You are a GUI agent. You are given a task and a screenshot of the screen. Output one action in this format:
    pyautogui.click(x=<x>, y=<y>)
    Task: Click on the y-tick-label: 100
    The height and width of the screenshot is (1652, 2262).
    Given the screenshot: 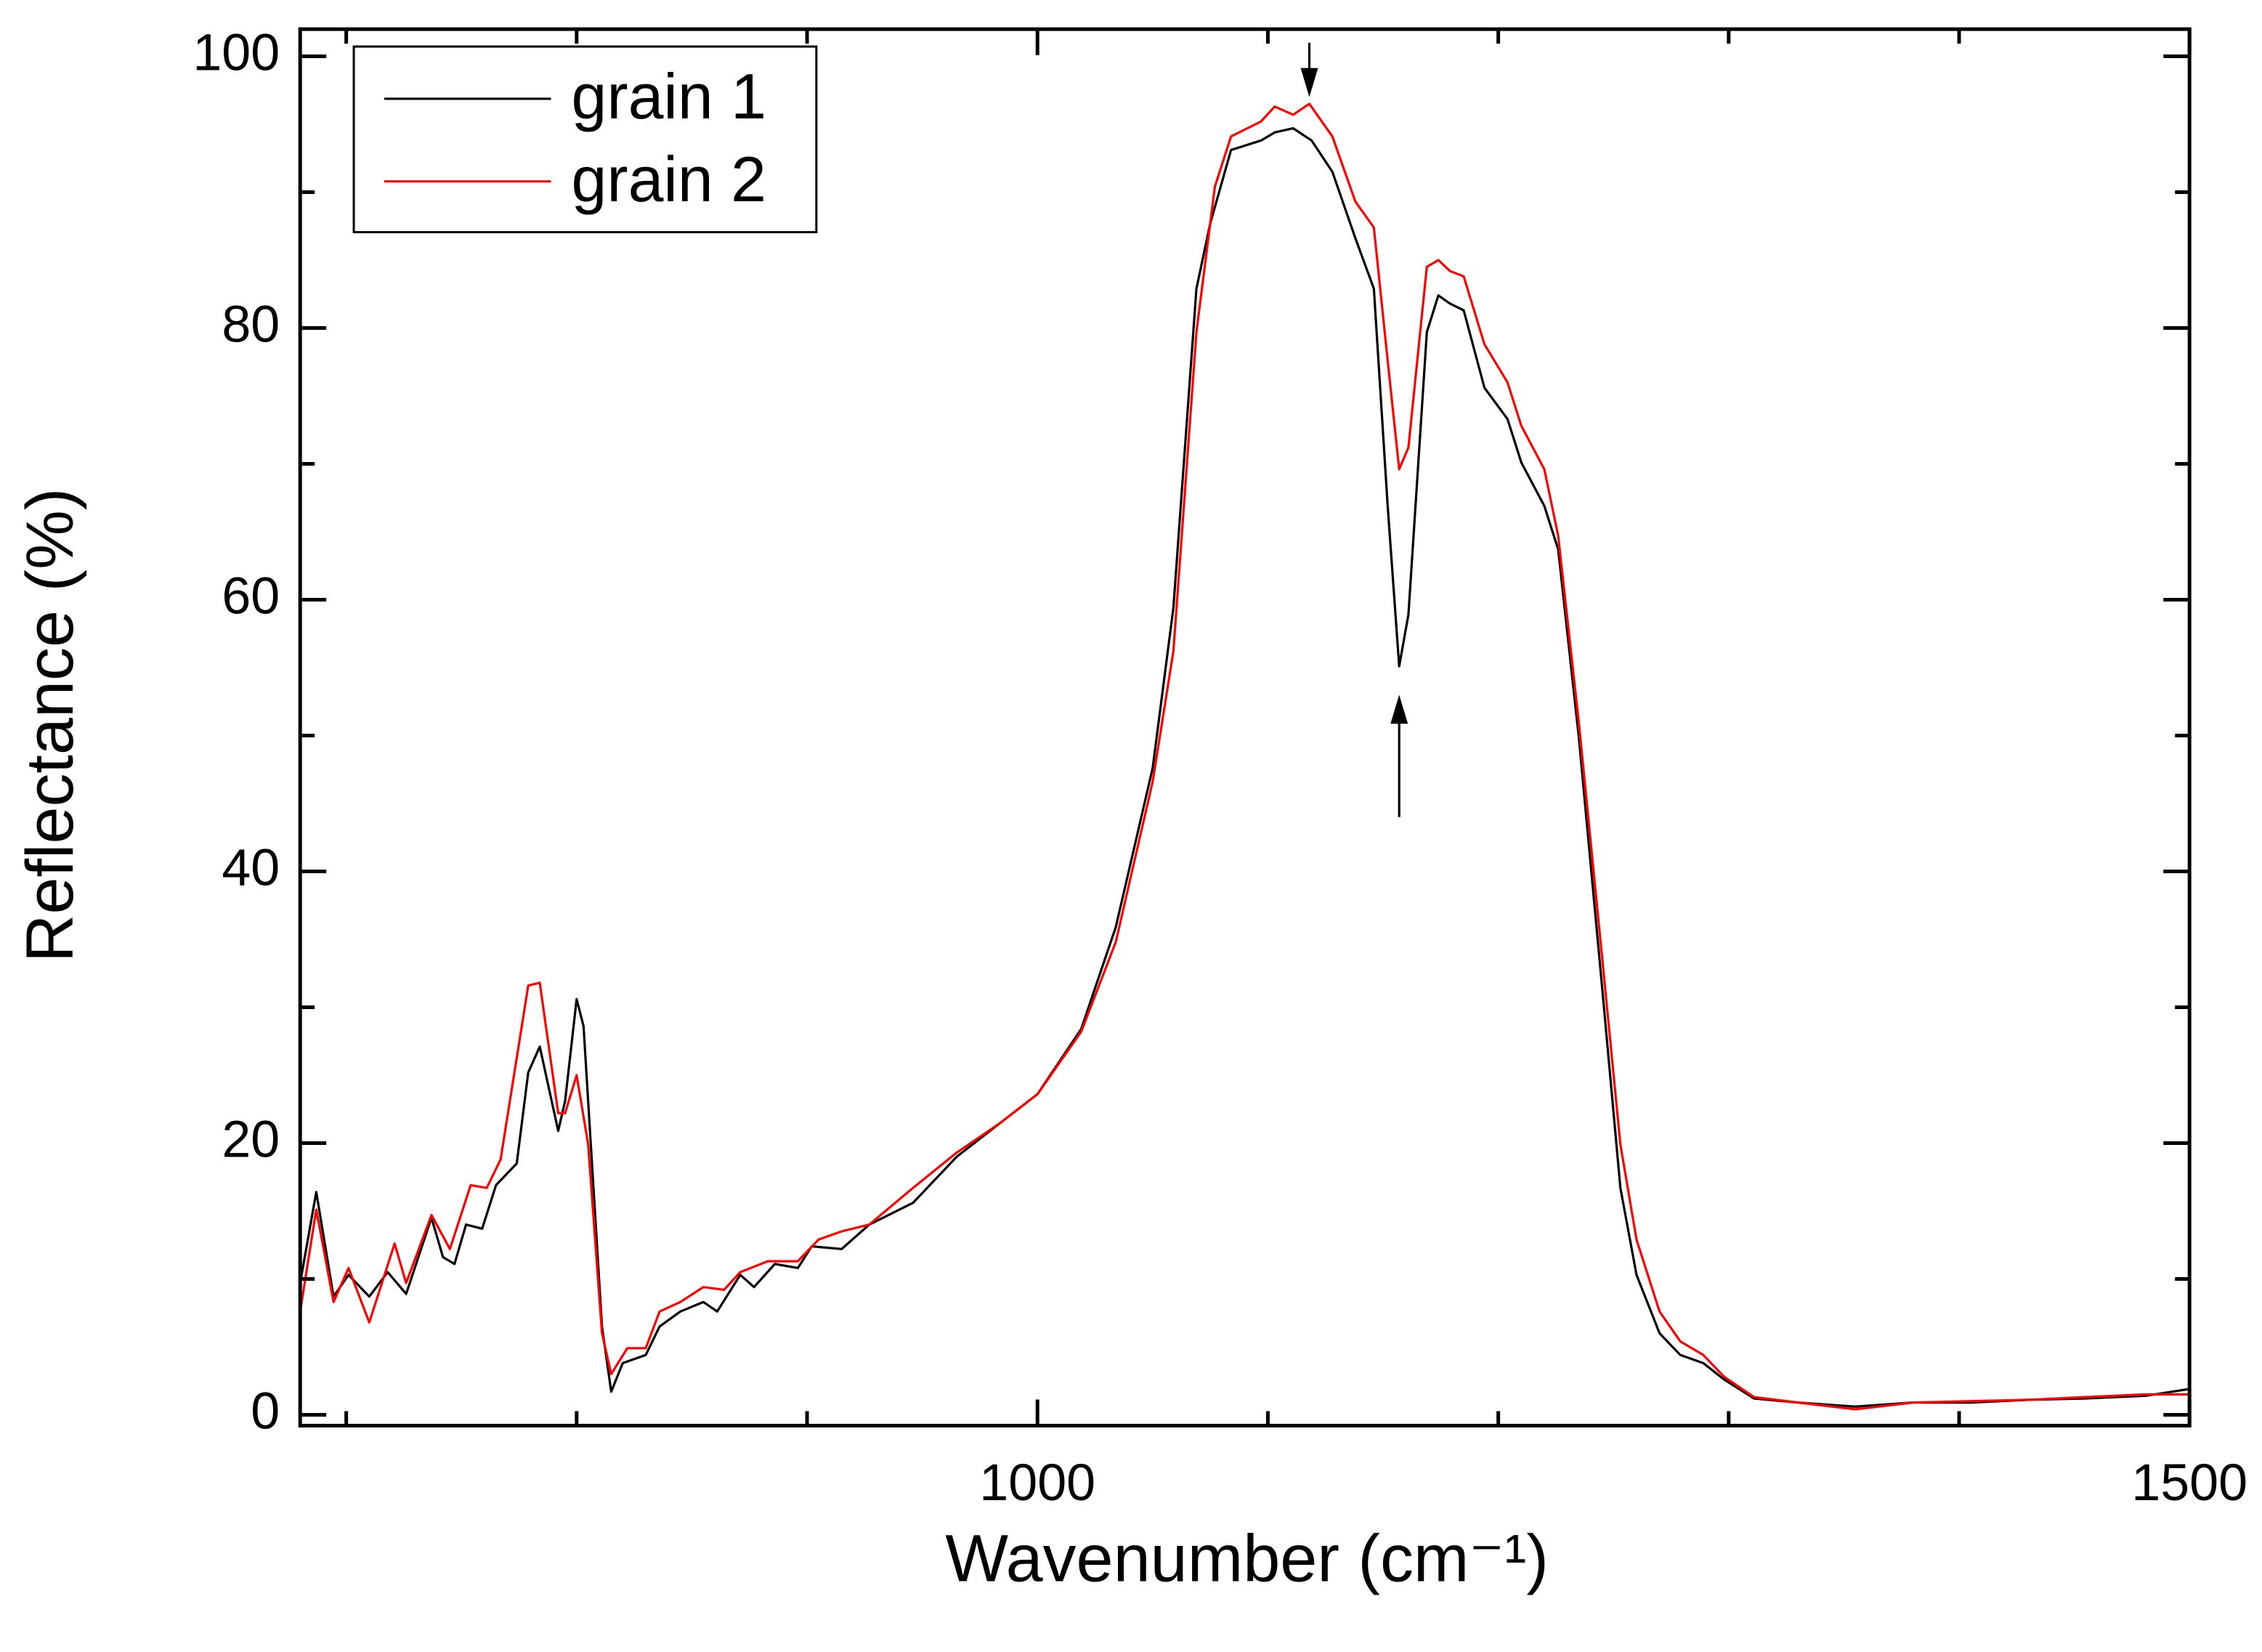 What is the action you would take?
    pyautogui.click(x=236, y=52)
    